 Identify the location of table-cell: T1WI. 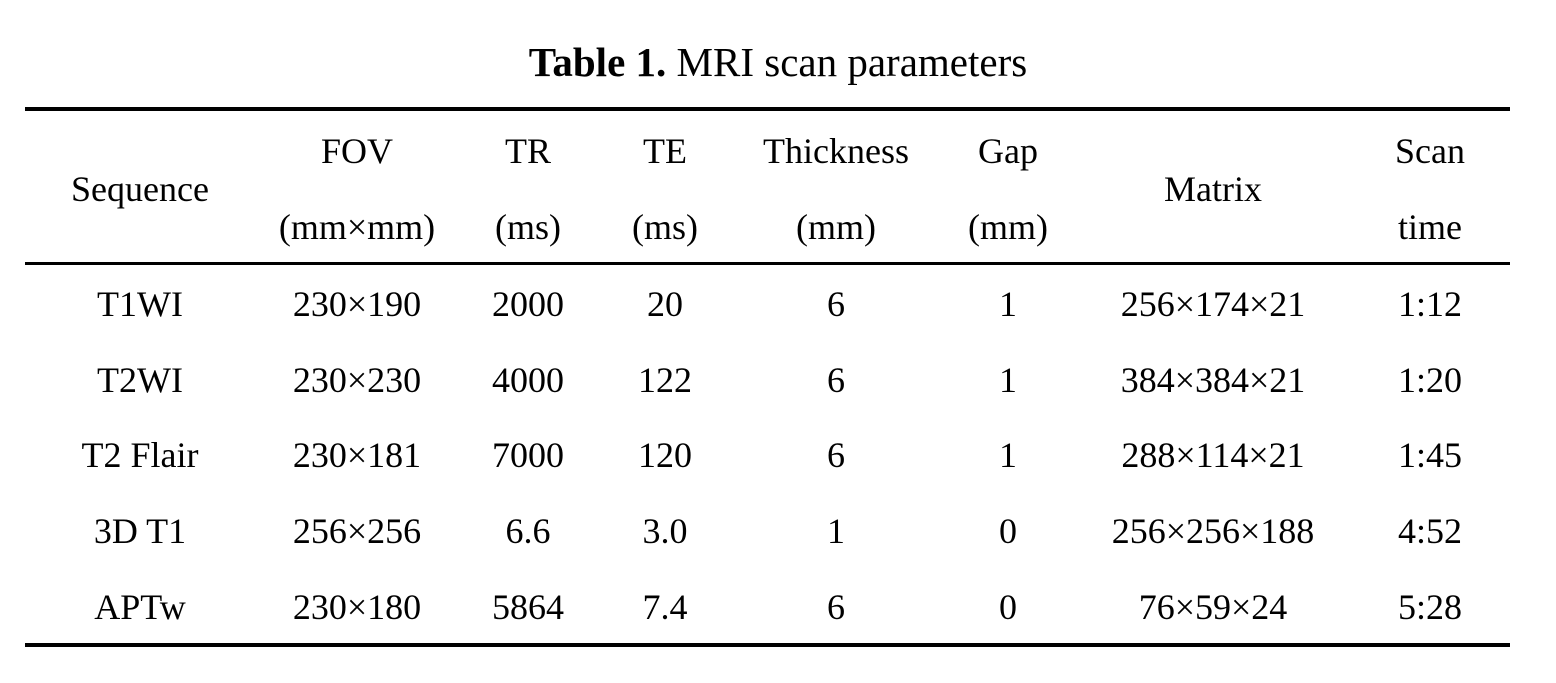
(140, 304).